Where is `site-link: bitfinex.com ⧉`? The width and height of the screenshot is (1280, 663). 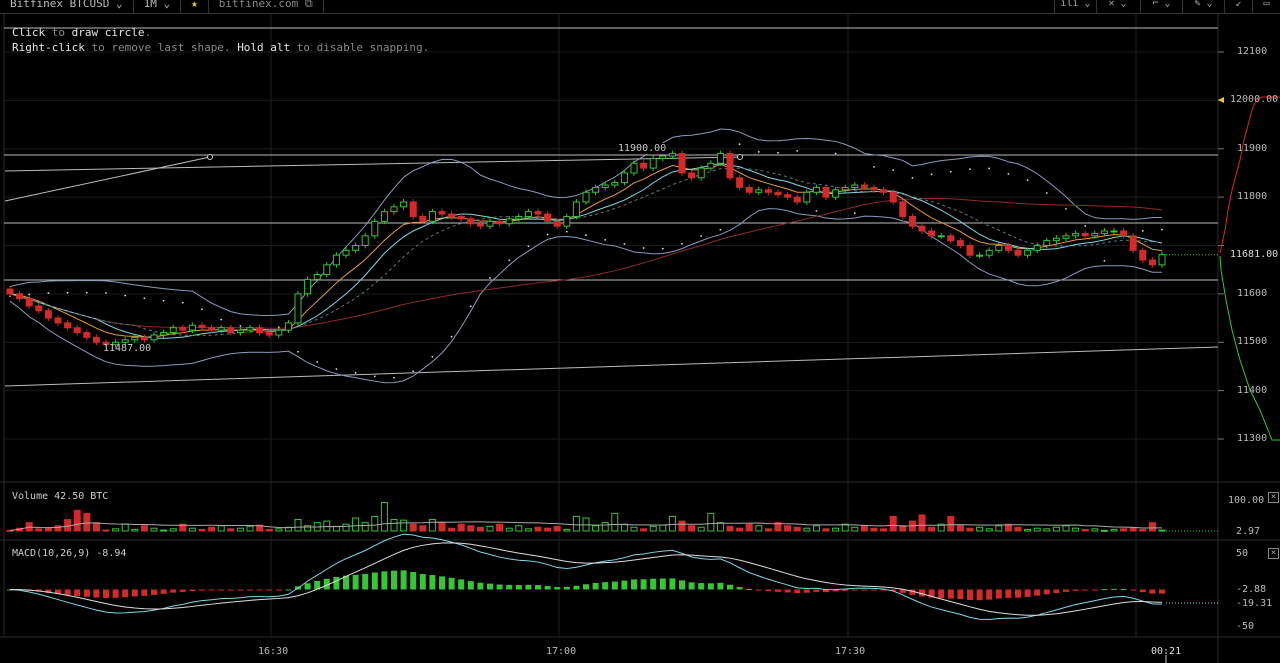 site-link: bitfinex.com ⧉ is located at coordinates (266, 7).